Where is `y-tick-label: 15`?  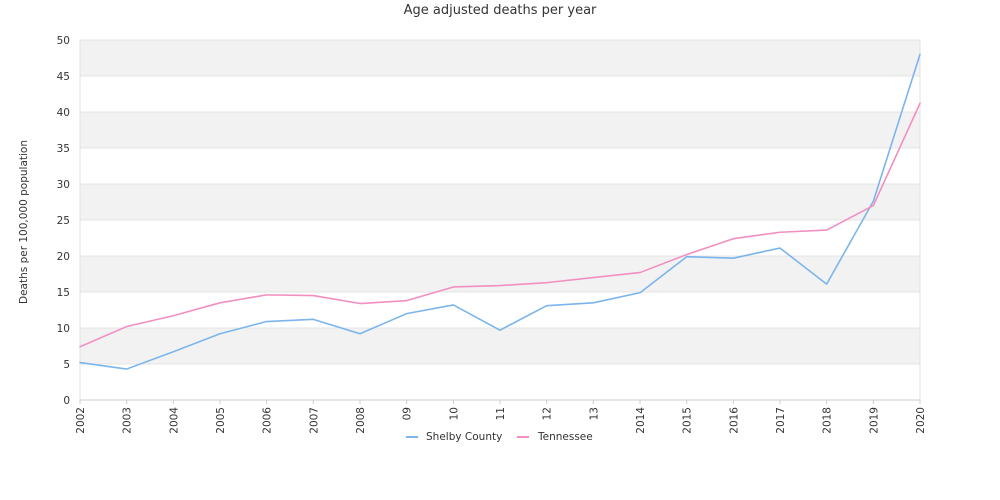 y-tick-label: 15 is located at coordinates (63, 293).